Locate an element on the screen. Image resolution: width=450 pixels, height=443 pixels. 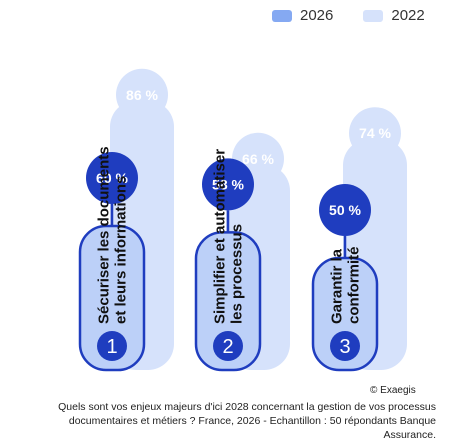
value-label-2022-1: 86 % is located at coordinates (142, 95).